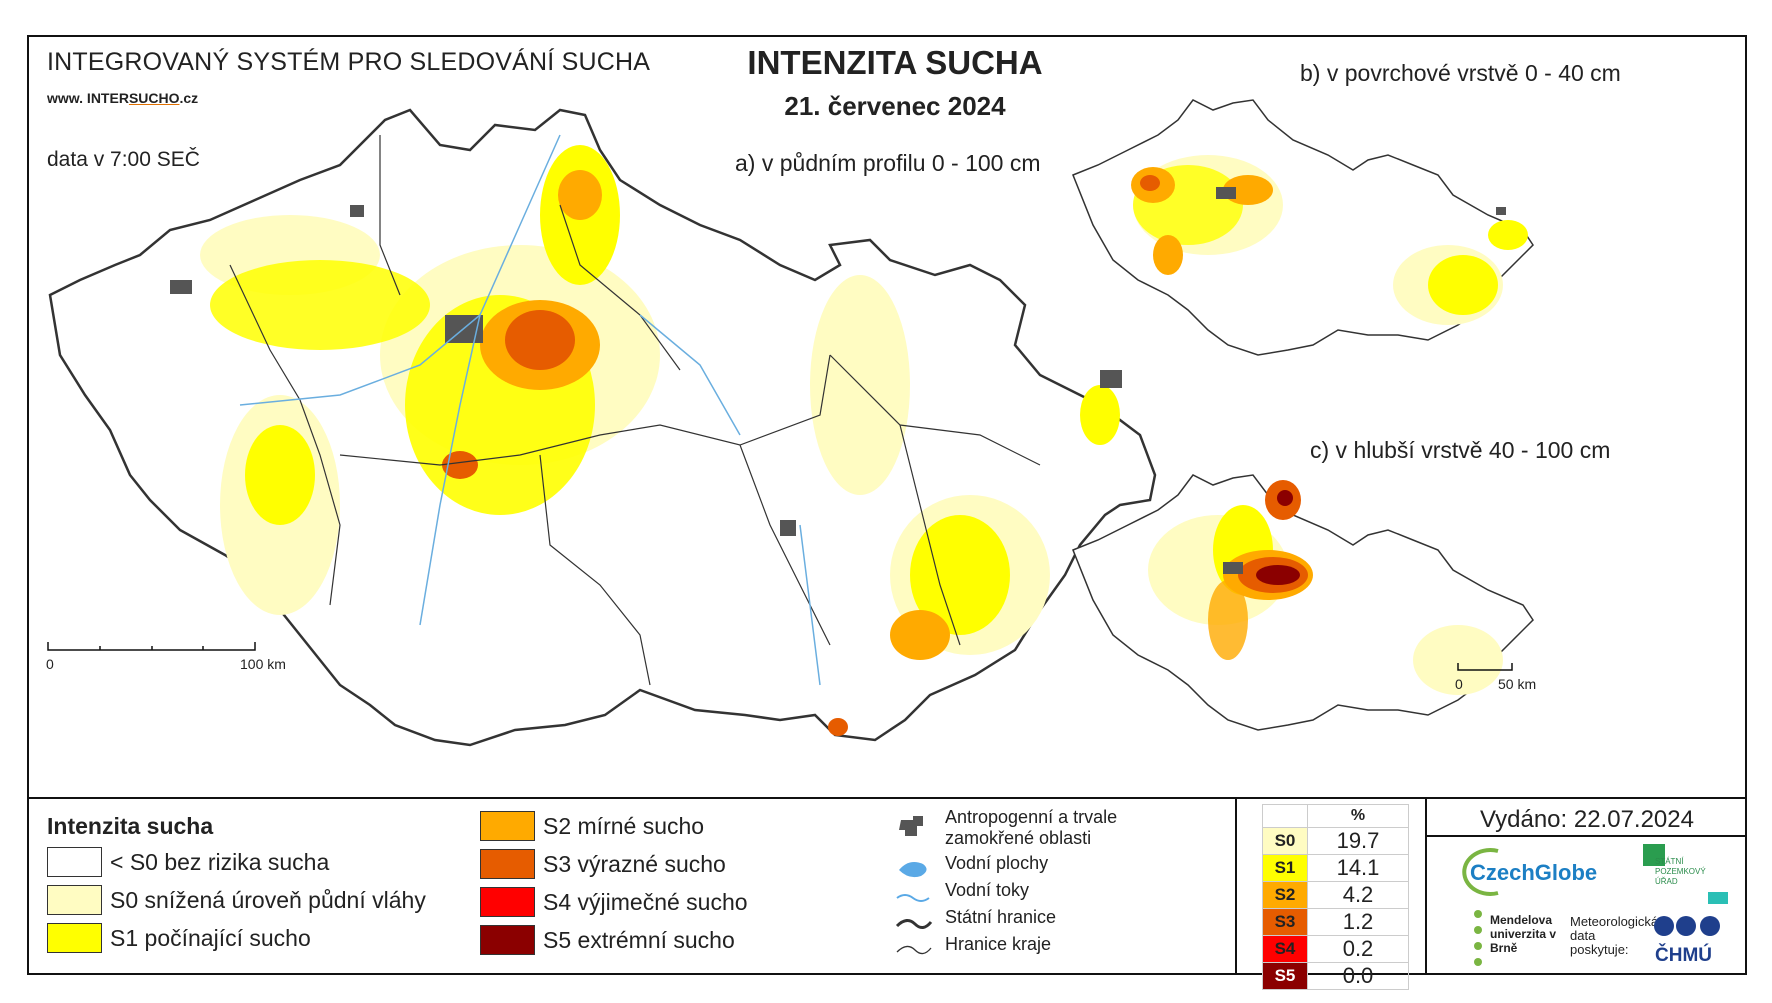  I want to click on legend-label-s4: S4 výjimečné sucho, so click(645, 902).